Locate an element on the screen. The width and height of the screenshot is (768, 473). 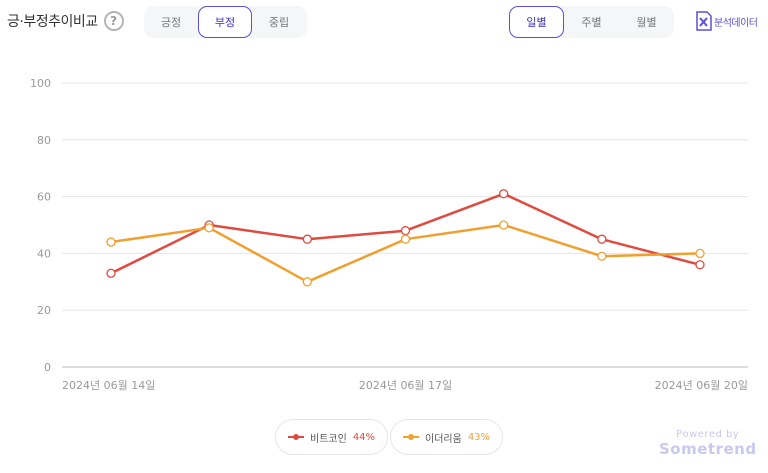
y-tick-label: 60 is located at coordinates (44, 197).